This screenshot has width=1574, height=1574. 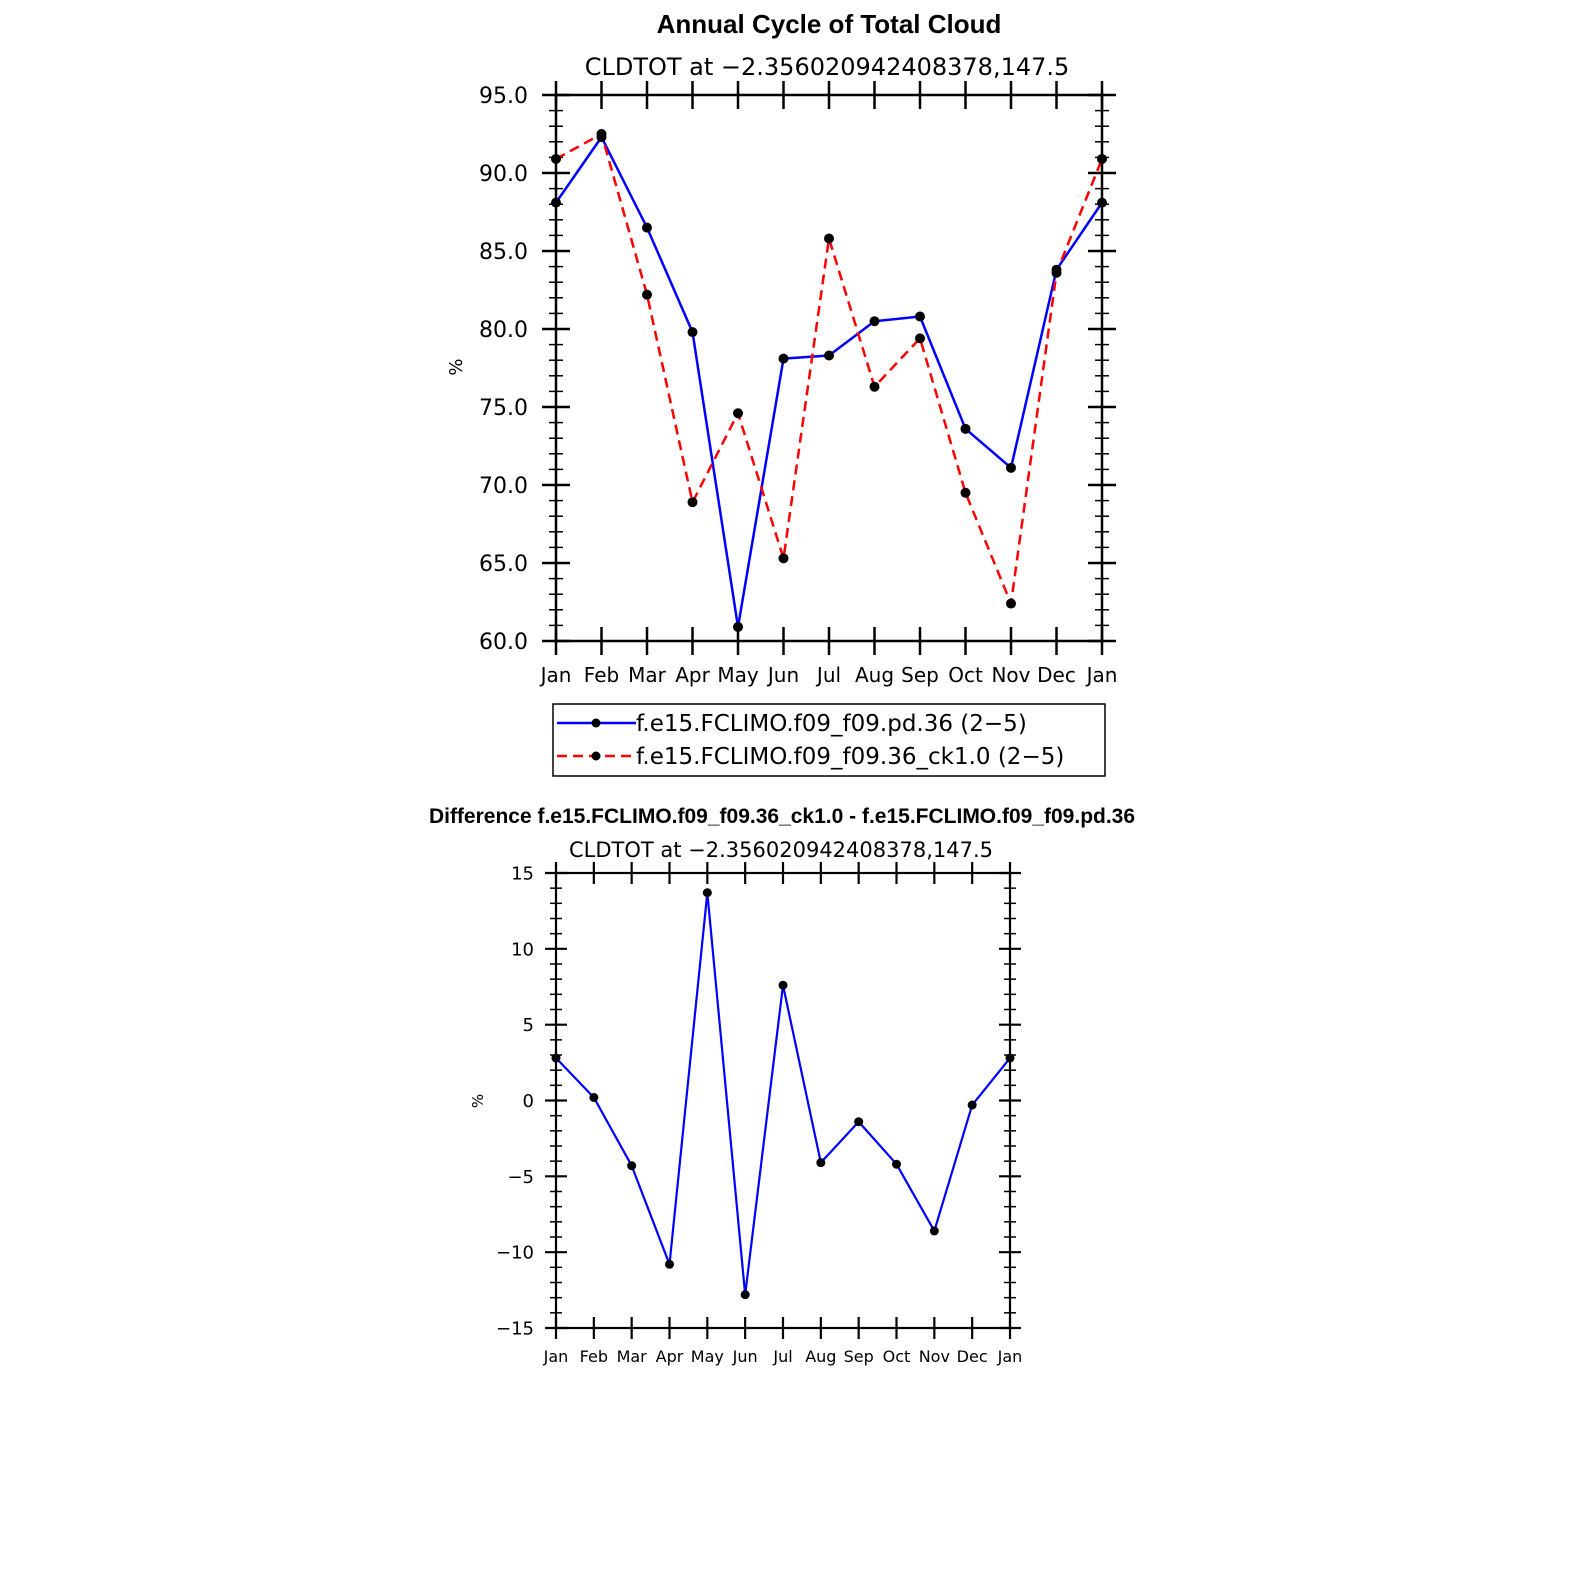 I want to click on y-tick-label: 10, so click(x=522, y=949).